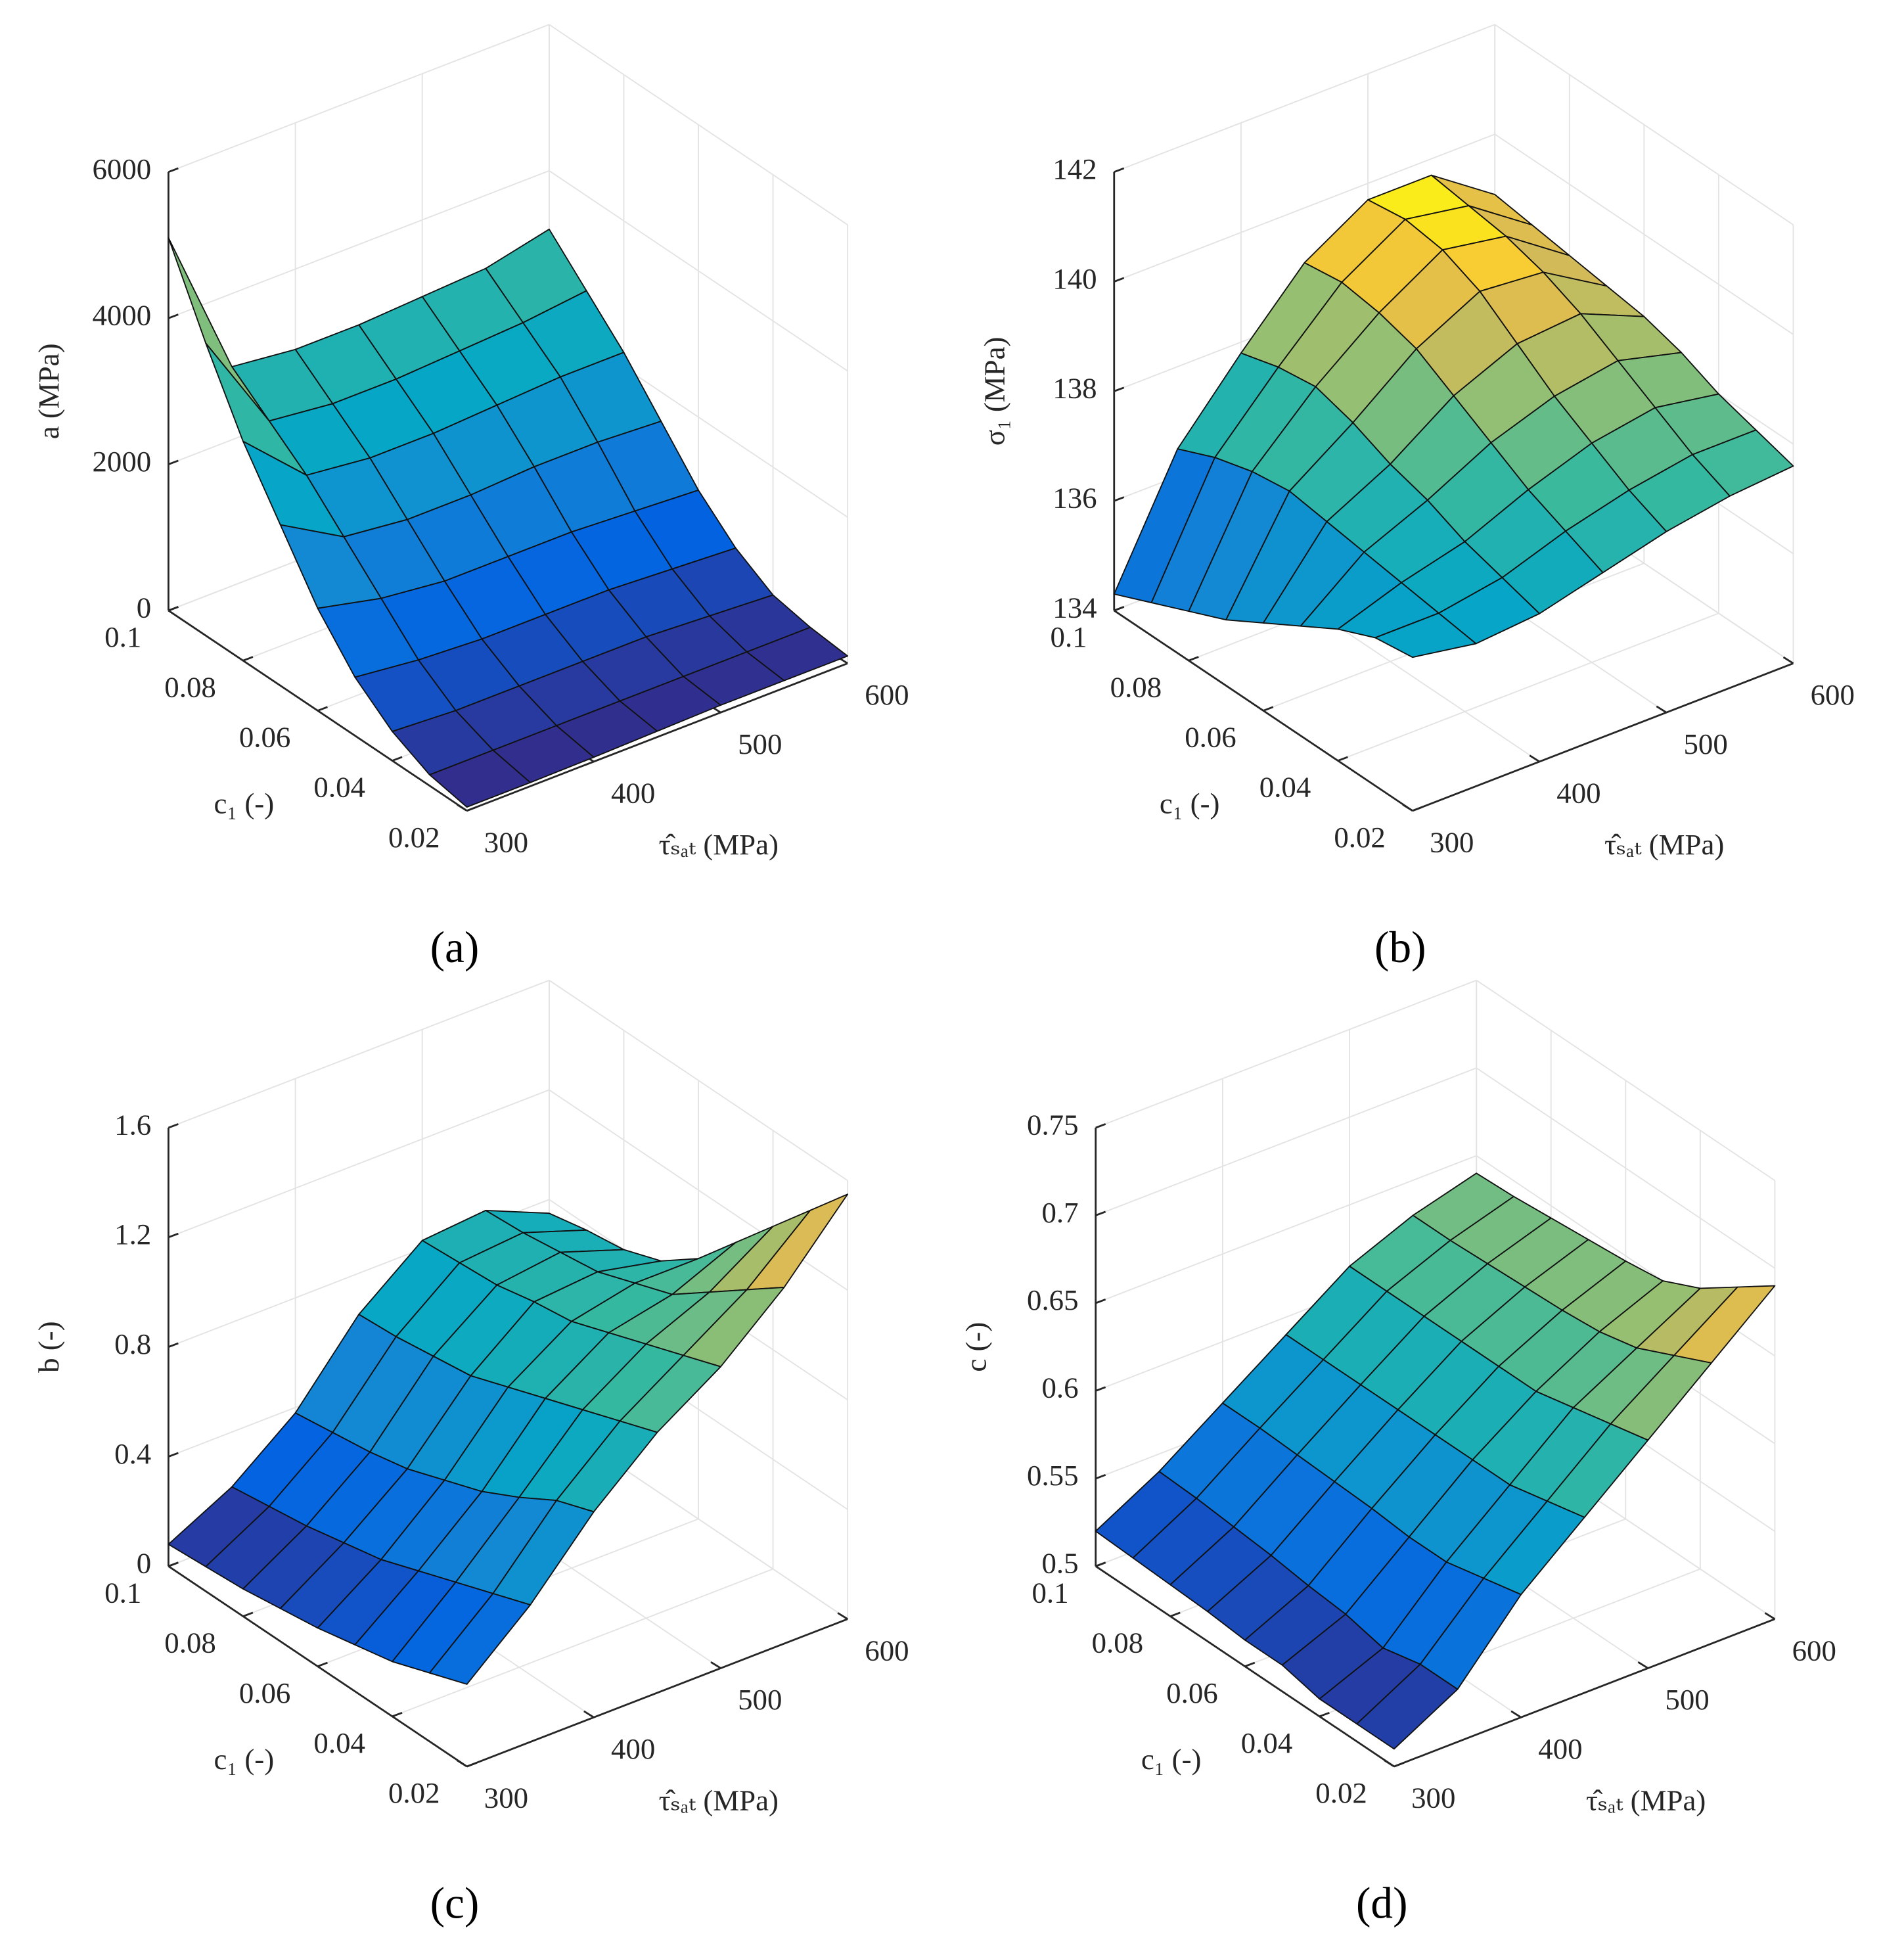  What do you see at coordinates (122, 168) in the screenshot?
I see `z-tick-label: 6000` at bounding box center [122, 168].